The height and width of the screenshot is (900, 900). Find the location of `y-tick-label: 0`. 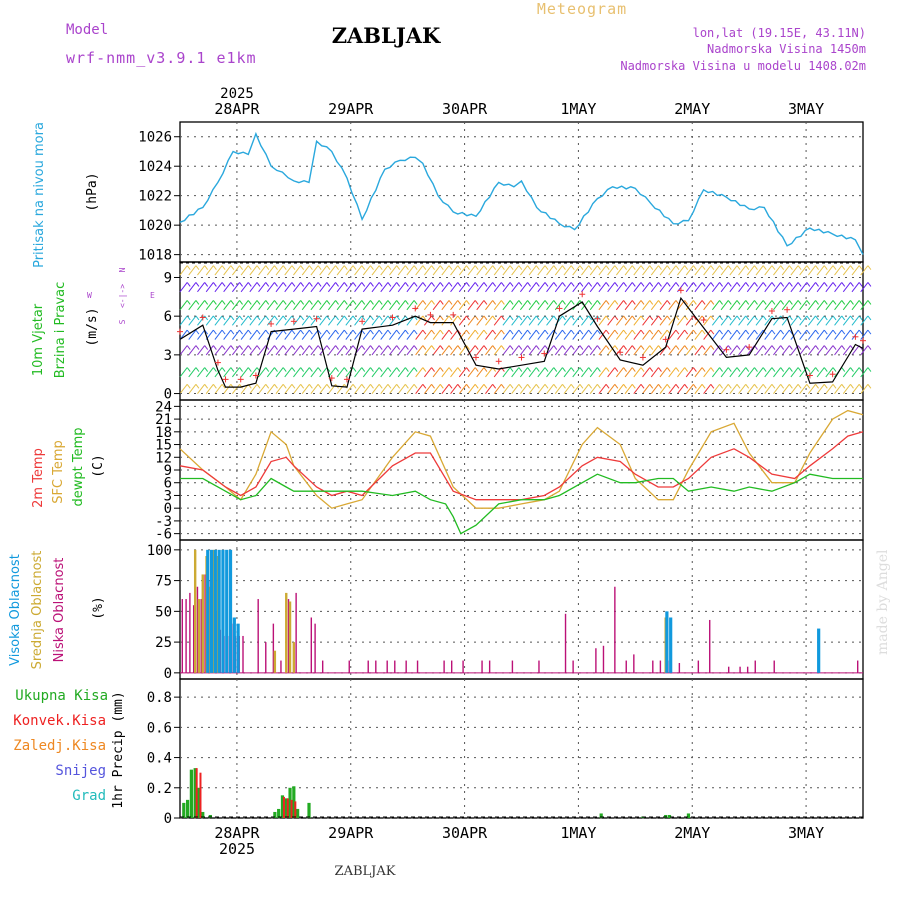

y-tick-label: 0 is located at coordinates (168, 395).